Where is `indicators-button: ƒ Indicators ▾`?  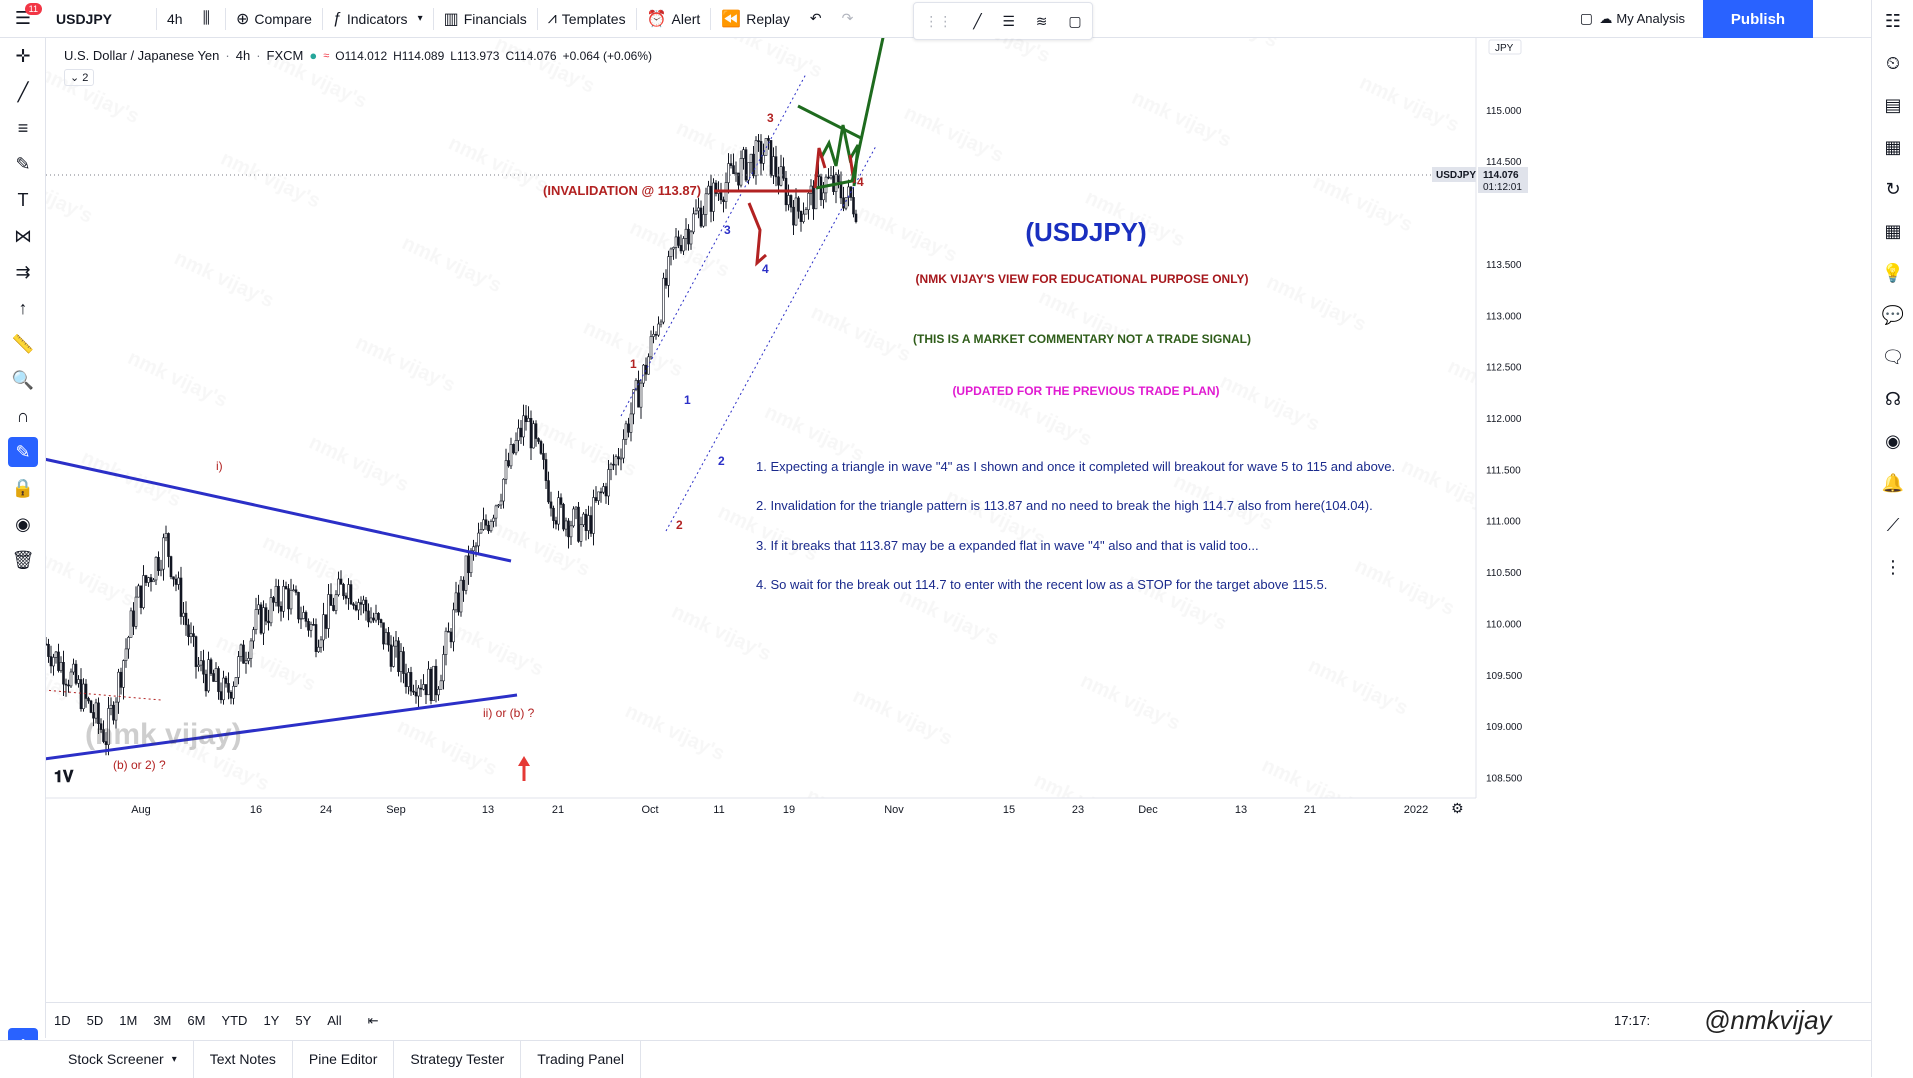
indicators-button: ƒ Indicators ▾ is located at coordinates (378, 19).